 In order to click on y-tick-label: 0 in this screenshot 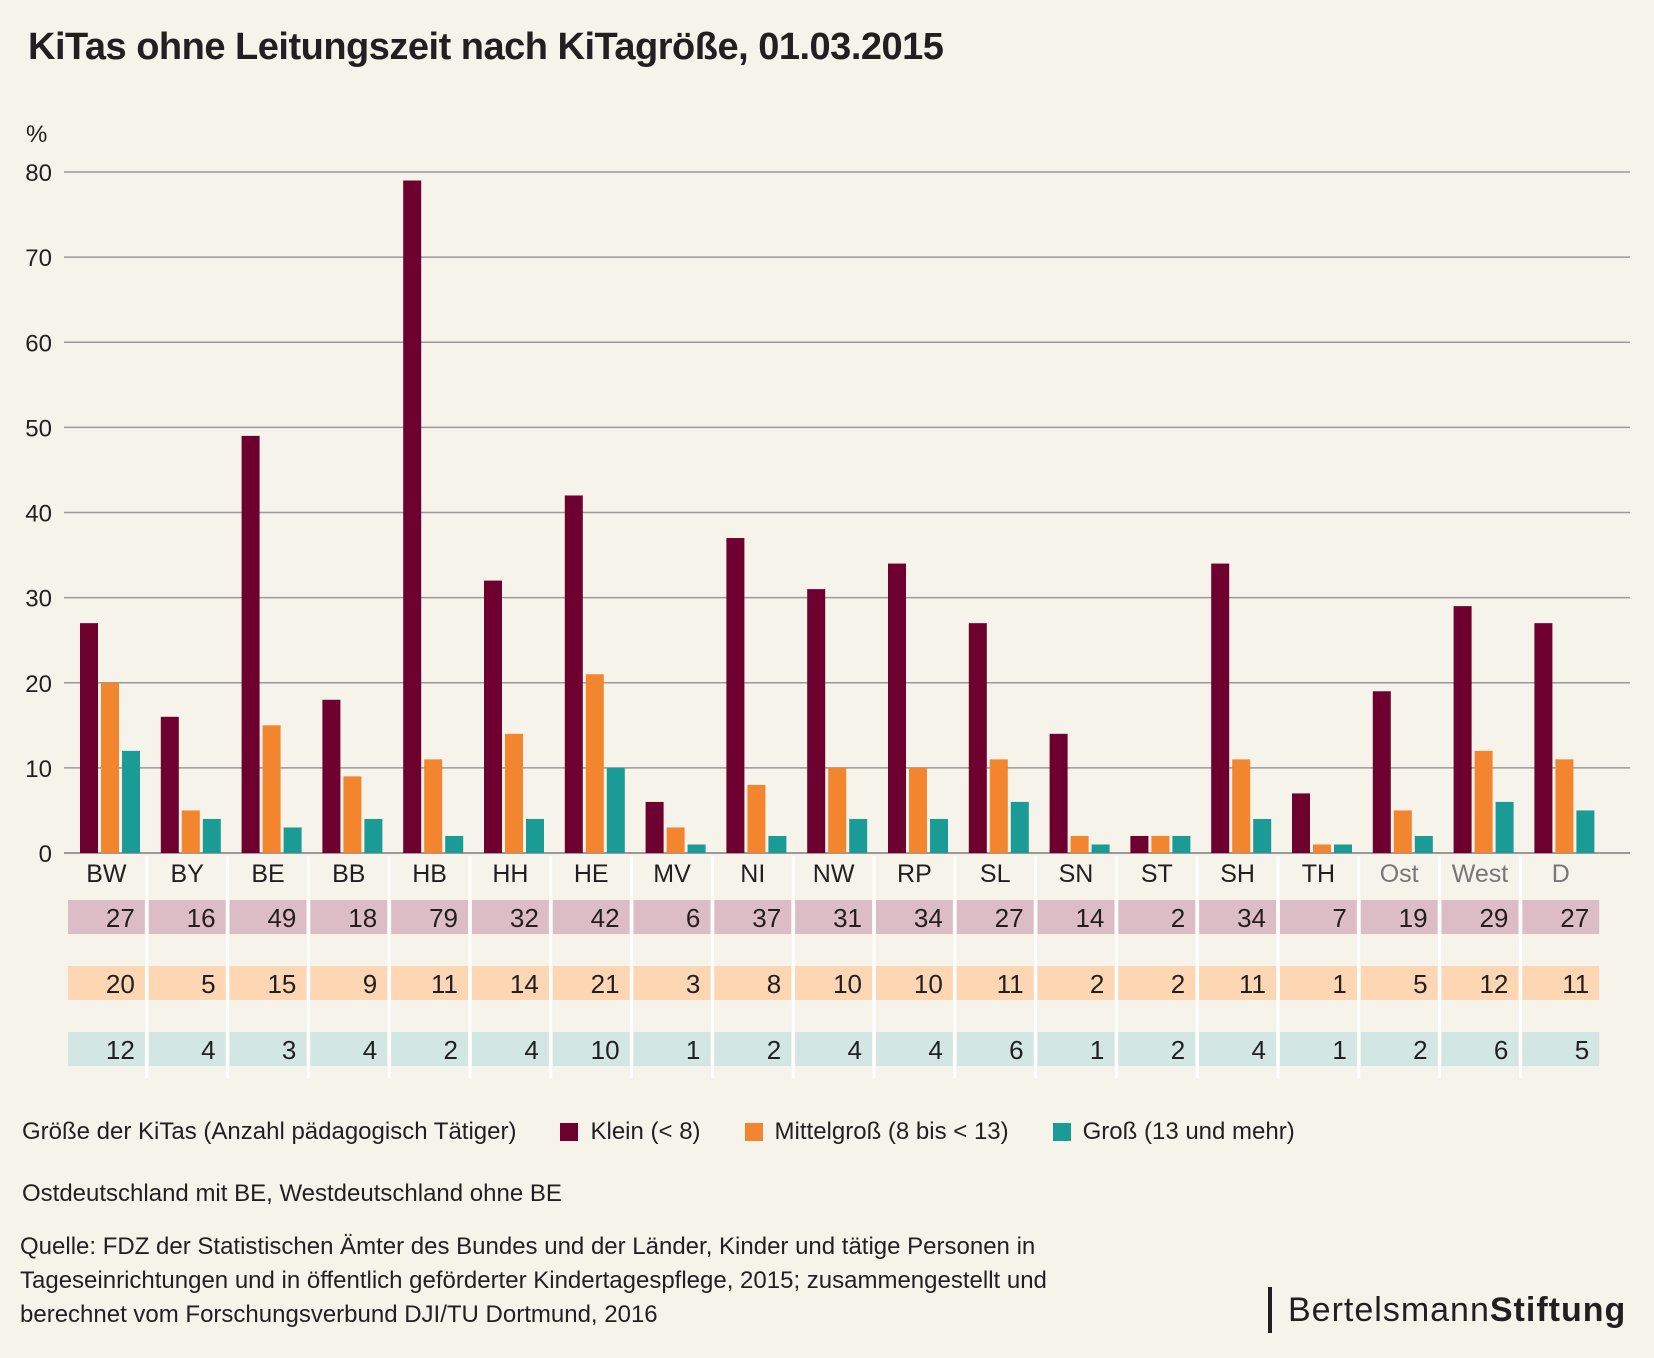, I will do `click(45, 854)`.